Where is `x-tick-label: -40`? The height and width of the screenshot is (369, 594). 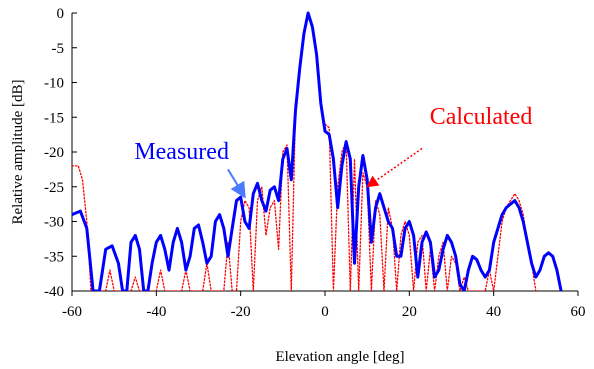 x-tick-label: -40 is located at coordinates (156, 312).